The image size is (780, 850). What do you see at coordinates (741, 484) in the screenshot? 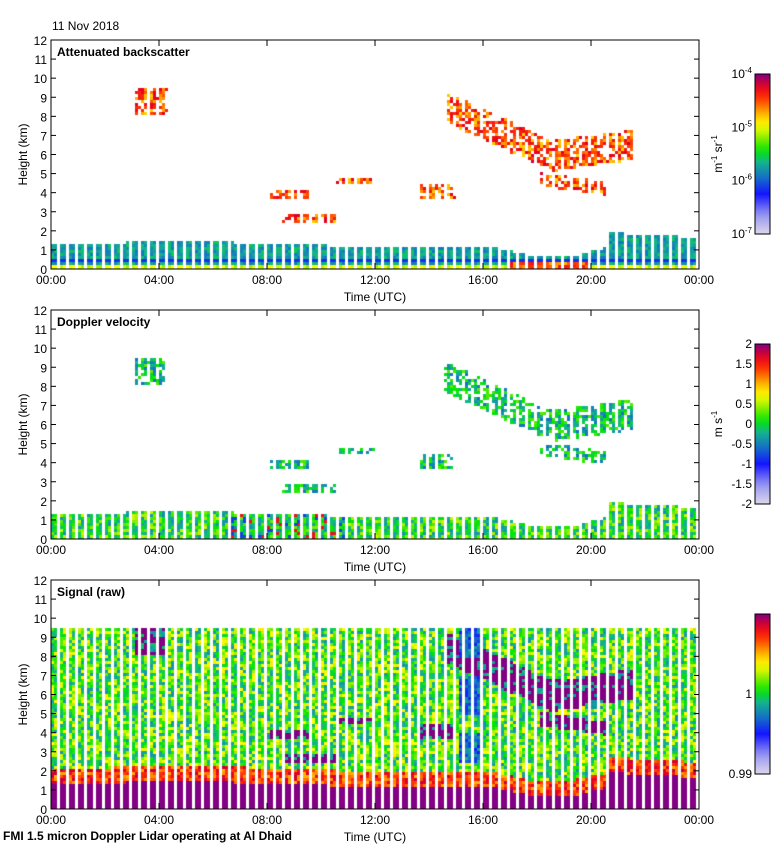
I see `colorbar-tick-label: -1.5` at bounding box center [741, 484].